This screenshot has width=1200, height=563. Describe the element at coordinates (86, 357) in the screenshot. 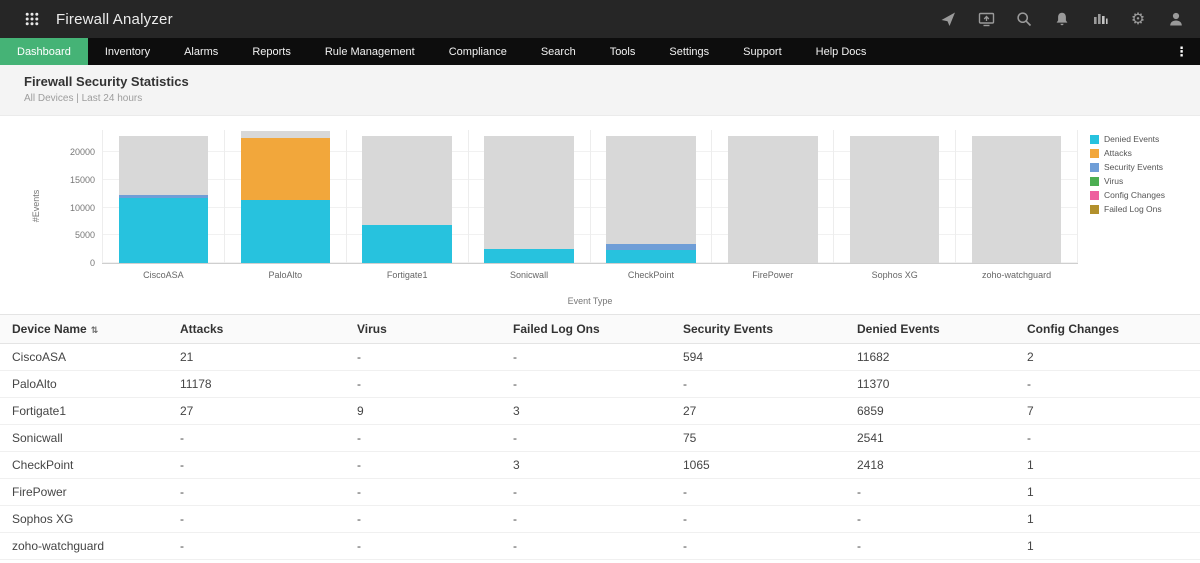

I see `device-name-cell: CiscoASA` at that location.